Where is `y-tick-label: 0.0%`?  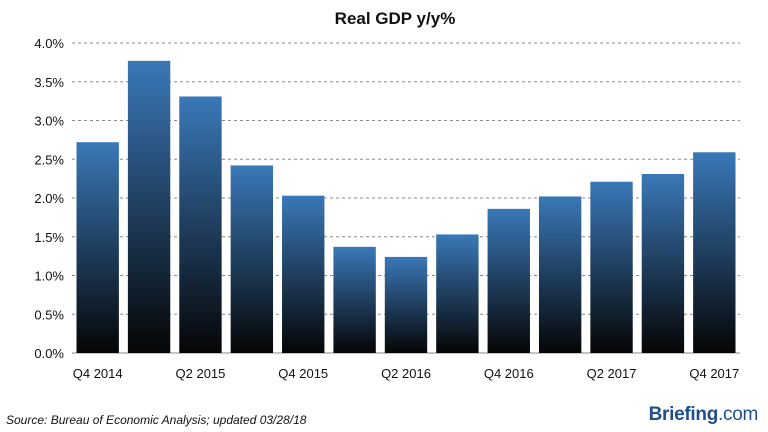
y-tick-label: 0.0% is located at coordinates (49, 353).